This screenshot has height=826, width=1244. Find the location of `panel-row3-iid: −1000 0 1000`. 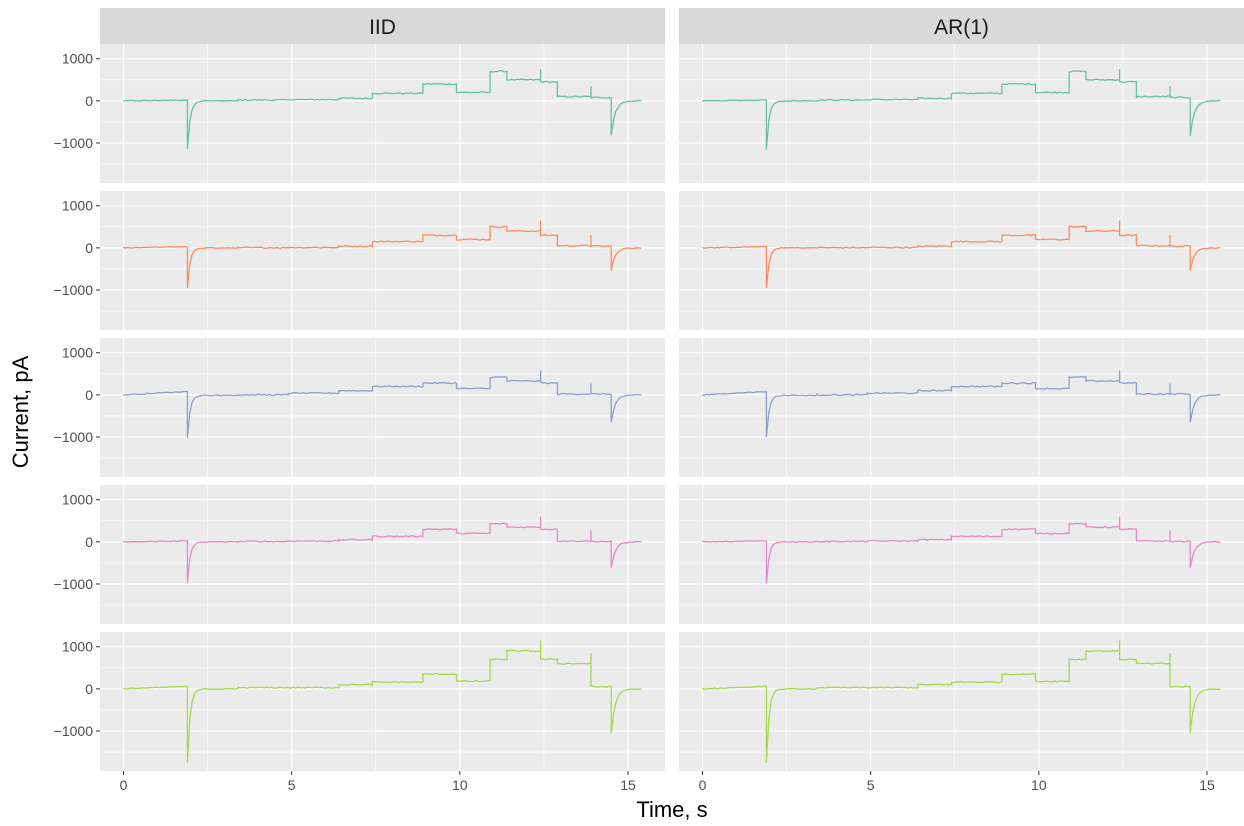

panel-row3-iid: −1000 0 1000 is located at coordinates (359, 407).